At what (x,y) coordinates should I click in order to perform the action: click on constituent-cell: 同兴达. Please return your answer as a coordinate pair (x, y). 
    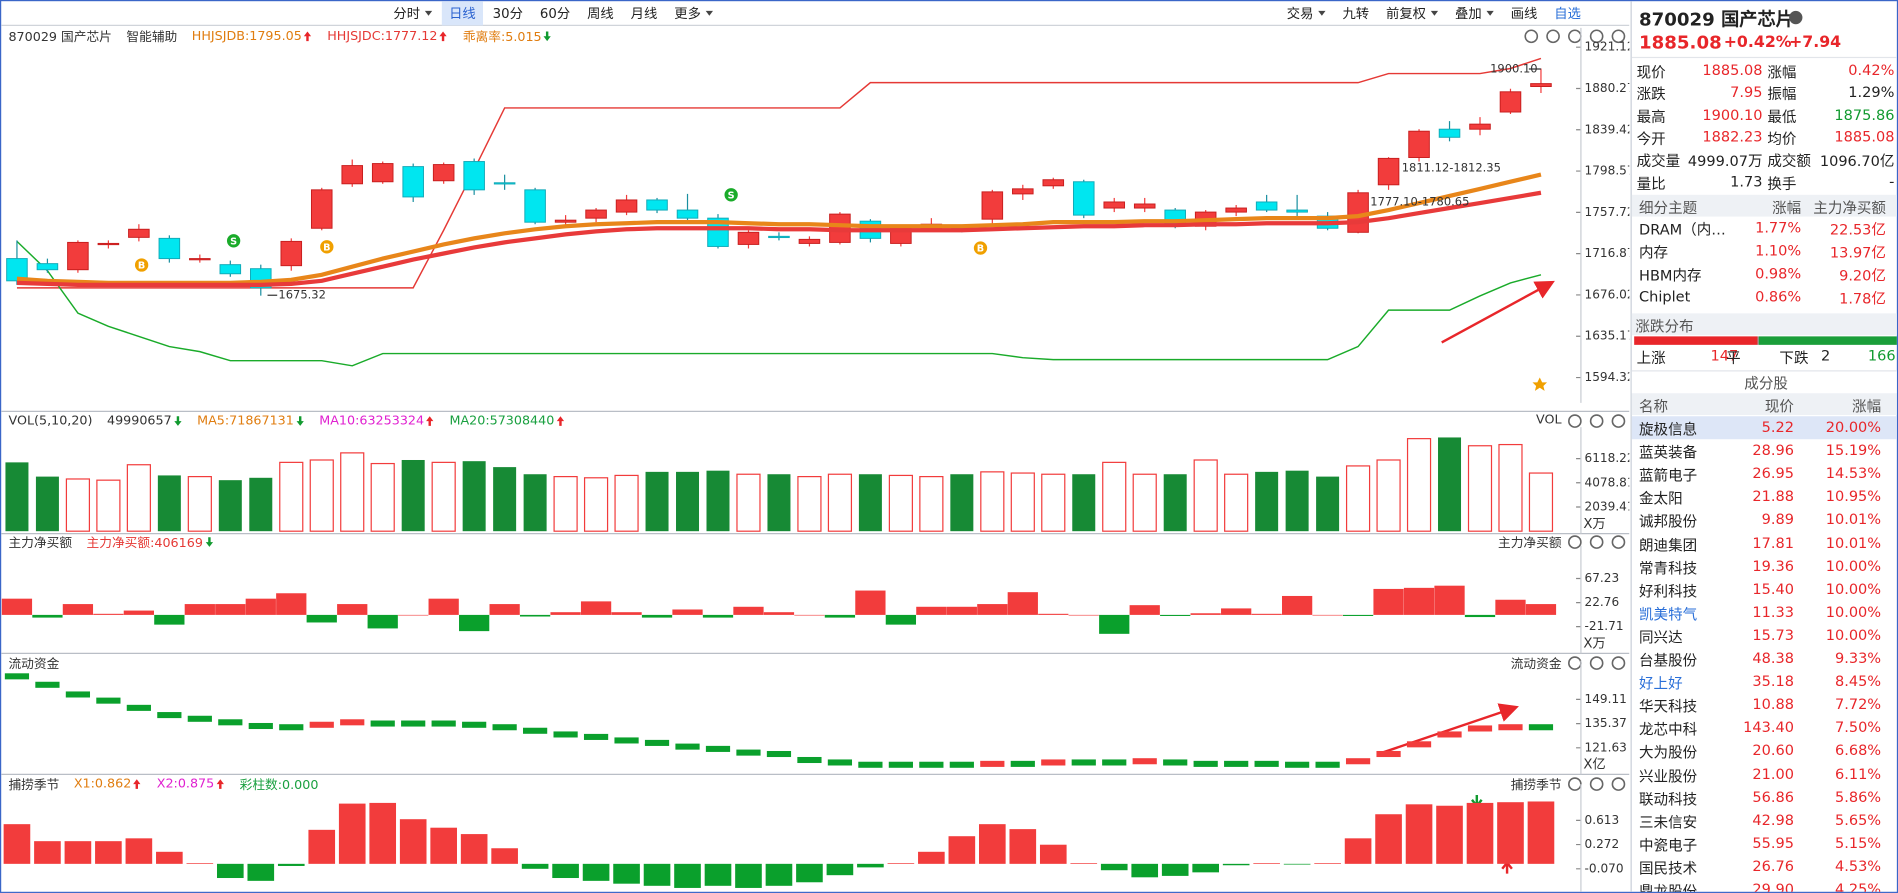
    Looking at the image, I should click on (1661, 638).